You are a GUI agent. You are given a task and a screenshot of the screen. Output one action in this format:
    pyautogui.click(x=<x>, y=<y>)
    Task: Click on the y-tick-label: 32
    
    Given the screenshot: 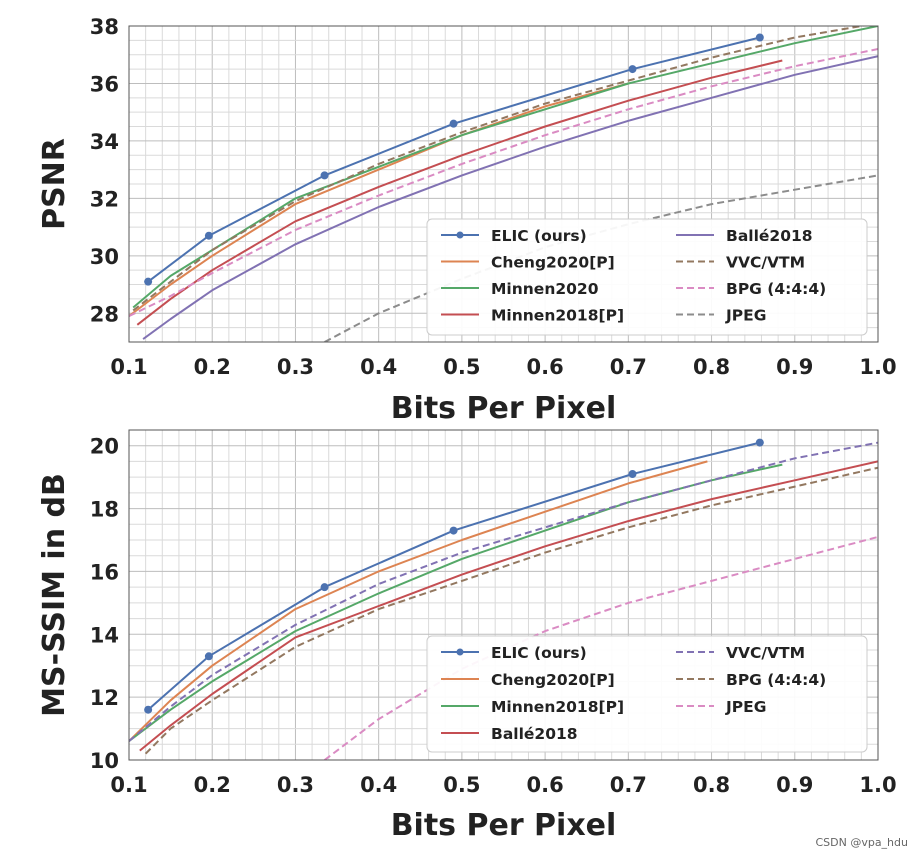 What is the action you would take?
    pyautogui.click(x=104, y=199)
    